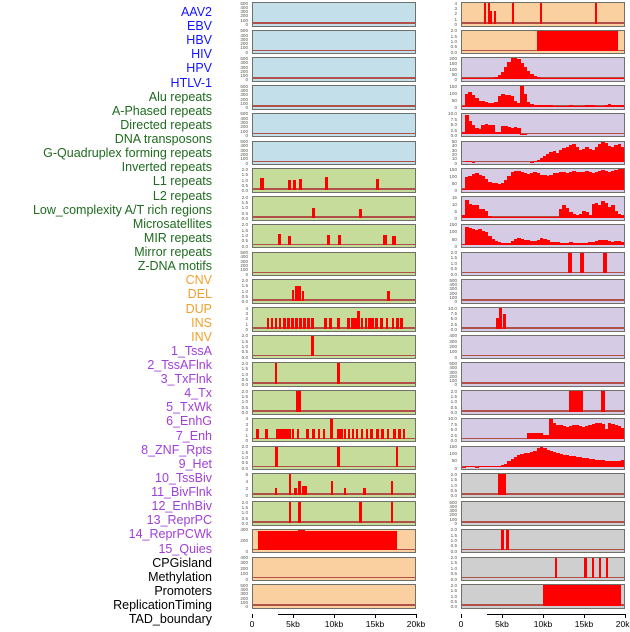 The width and height of the screenshot is (630, 632). What do you see at coordinates (170, 619) in the screenshot?
I see `track-label-tad-boundary: TAD_boundary` at bounding box center [170, 619].